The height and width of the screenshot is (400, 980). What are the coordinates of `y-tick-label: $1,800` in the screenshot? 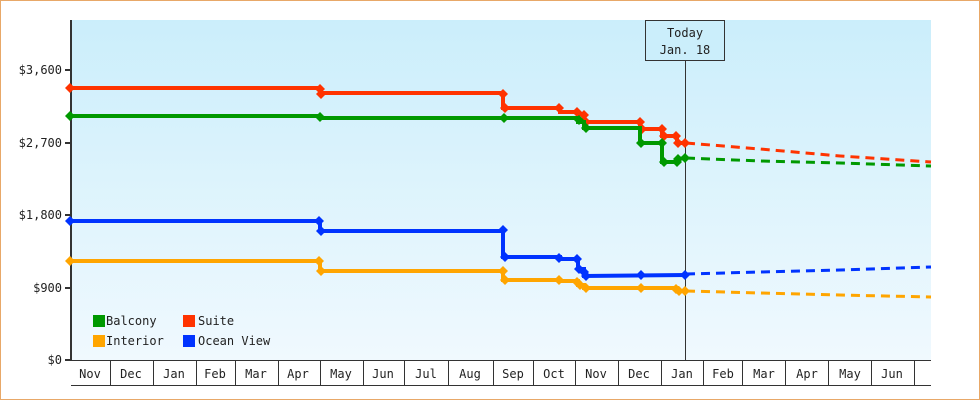 It's located at (40, 215).